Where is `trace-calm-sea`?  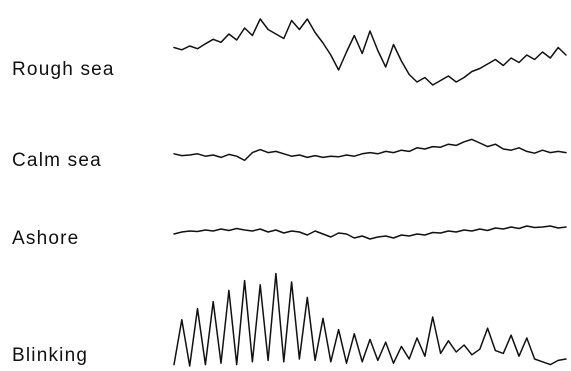 trace-calm-sea is located at coordinates (370, 150).